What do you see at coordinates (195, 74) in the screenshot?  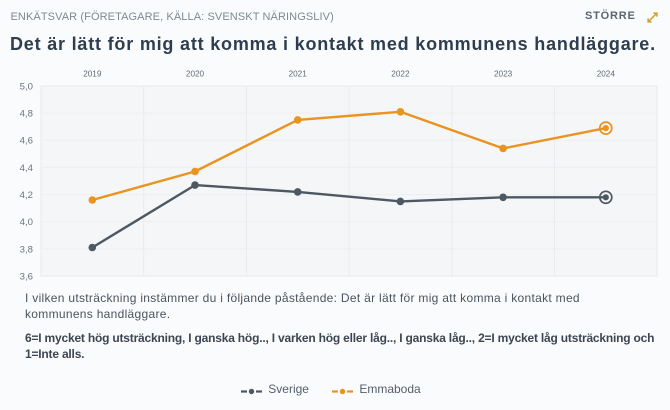 I see `svg-text: 2020` at bounding box center [195, 74].